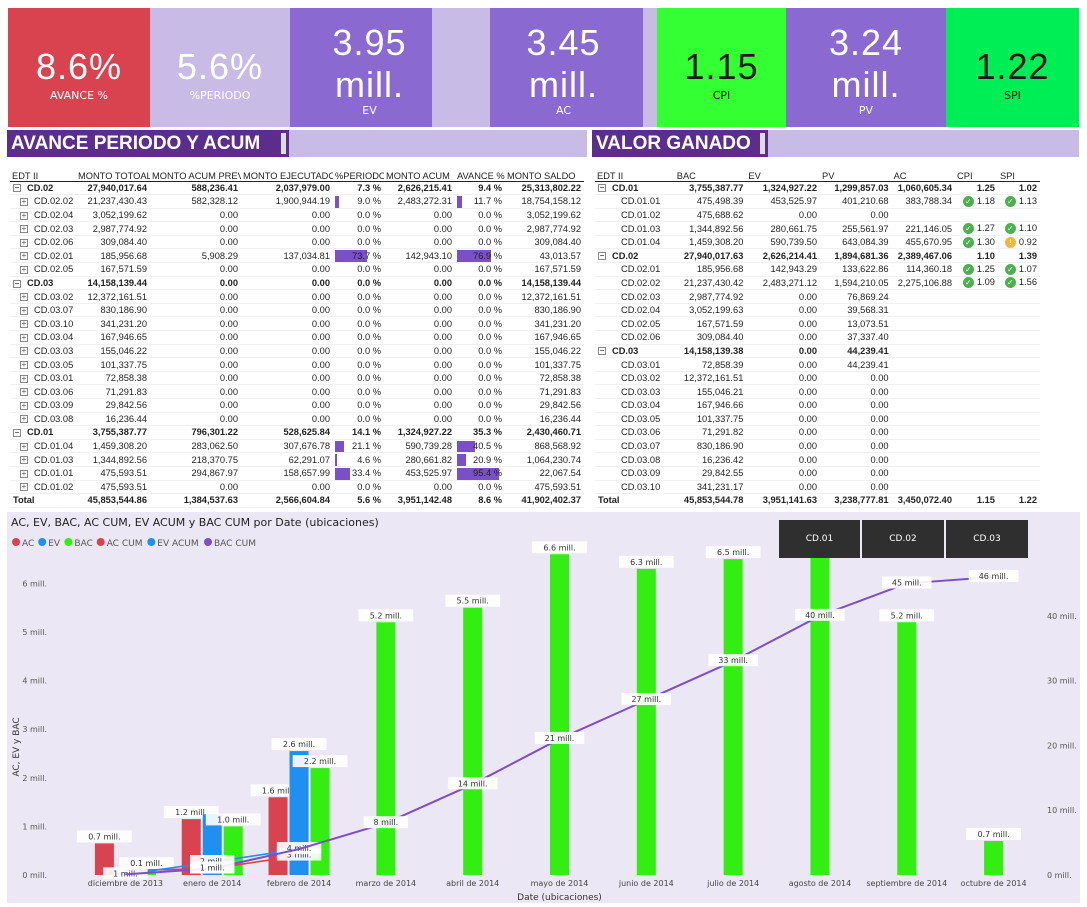 This screenshot has width=1087, height=907. Describe the element at coordinates (125, 544) in the screenshot. I see `legend-label: AC CUM` at that location.